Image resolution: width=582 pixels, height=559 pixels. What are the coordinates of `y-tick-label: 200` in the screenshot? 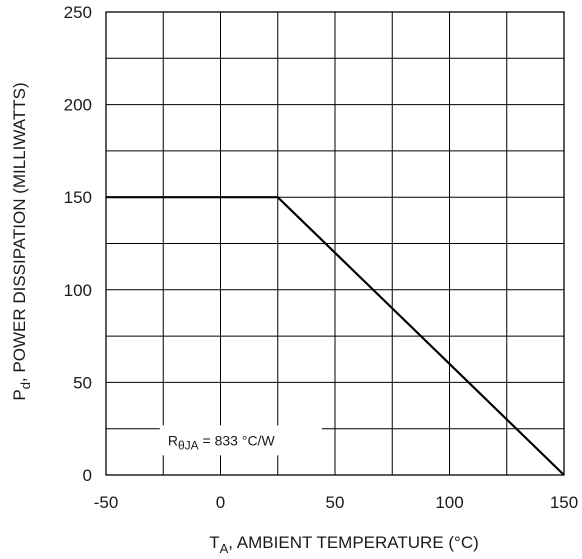 It's located at (78, 105).